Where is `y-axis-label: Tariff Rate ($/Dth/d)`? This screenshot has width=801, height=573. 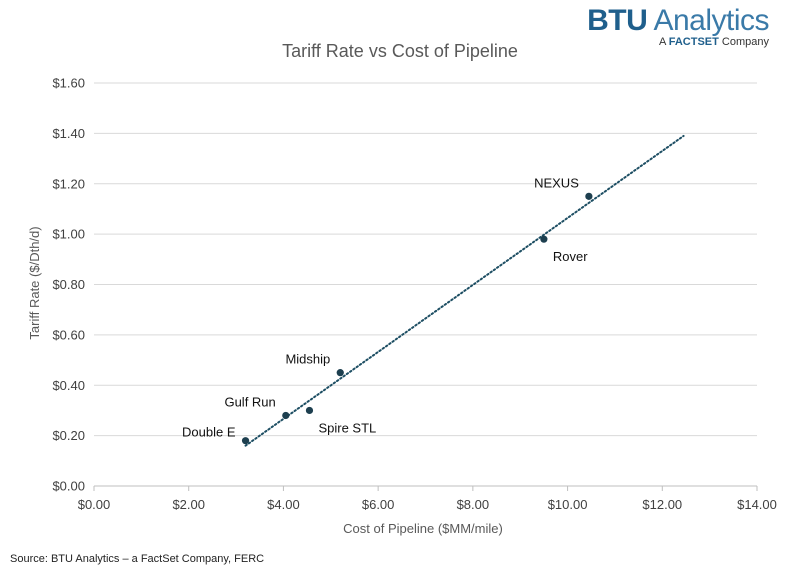
y-axis-label: Tariff Rate ($/Dth/d) is located at coordinates (34, 282).